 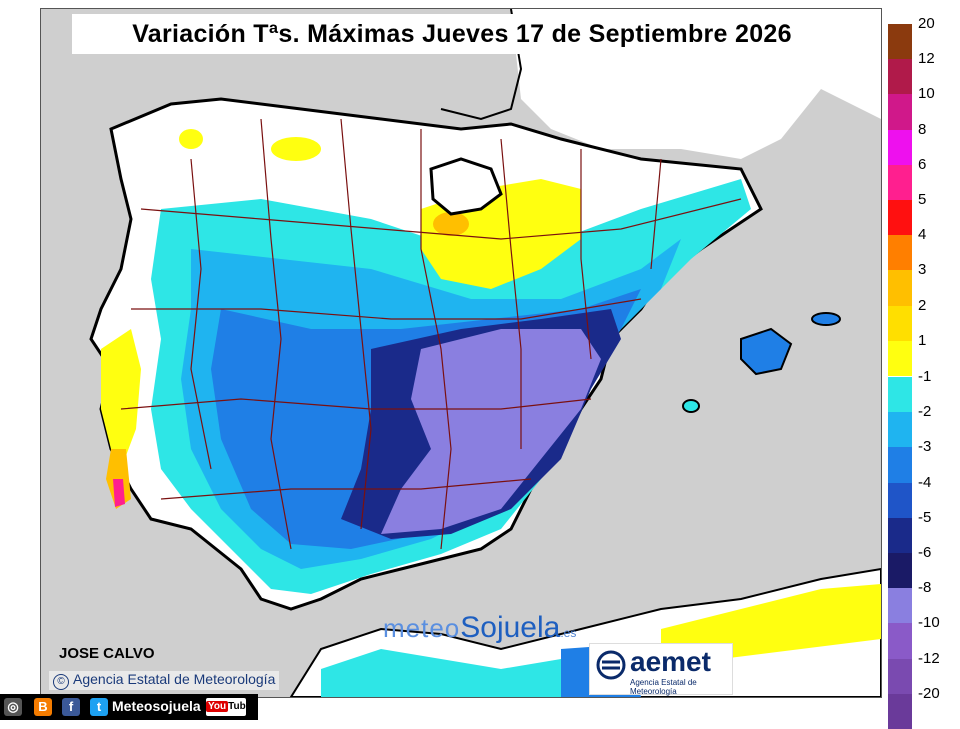 I want to click on legend-label: 3, so click(x=922, y=270).